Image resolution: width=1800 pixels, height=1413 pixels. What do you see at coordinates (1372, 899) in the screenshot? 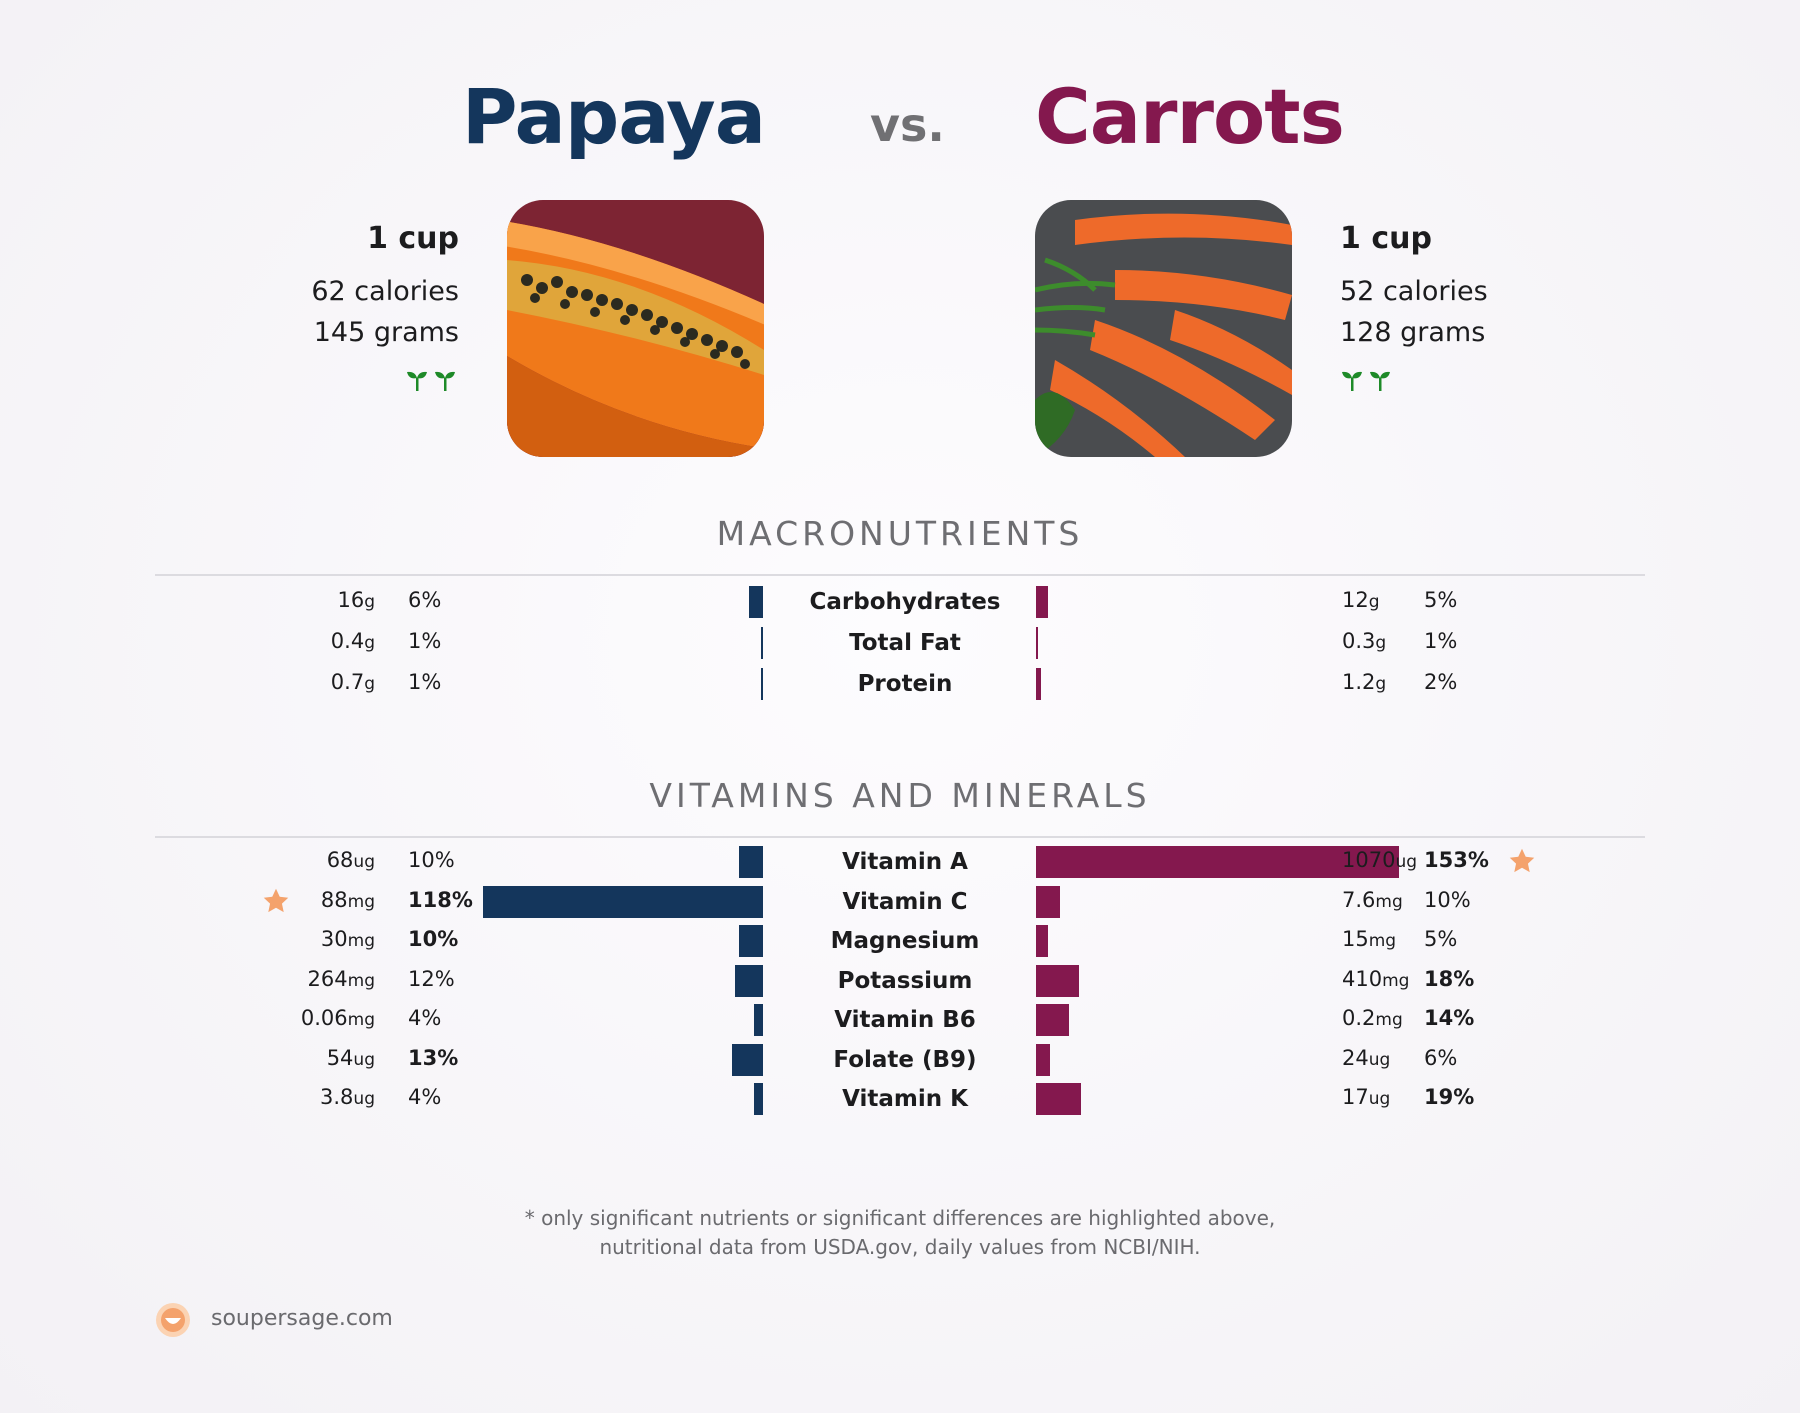
I see `right-amount: 7.6mg` at bounding box center [1372, 899].